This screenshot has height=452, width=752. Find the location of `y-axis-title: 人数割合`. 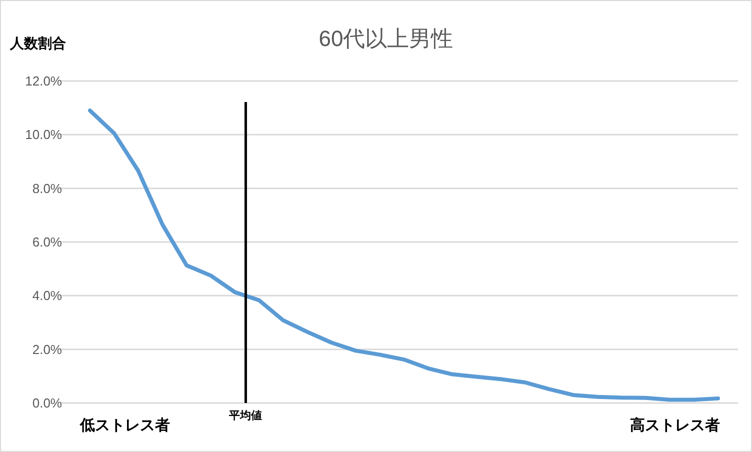

y-axis-title: 人数割合 is located at coordinates (37, 43).